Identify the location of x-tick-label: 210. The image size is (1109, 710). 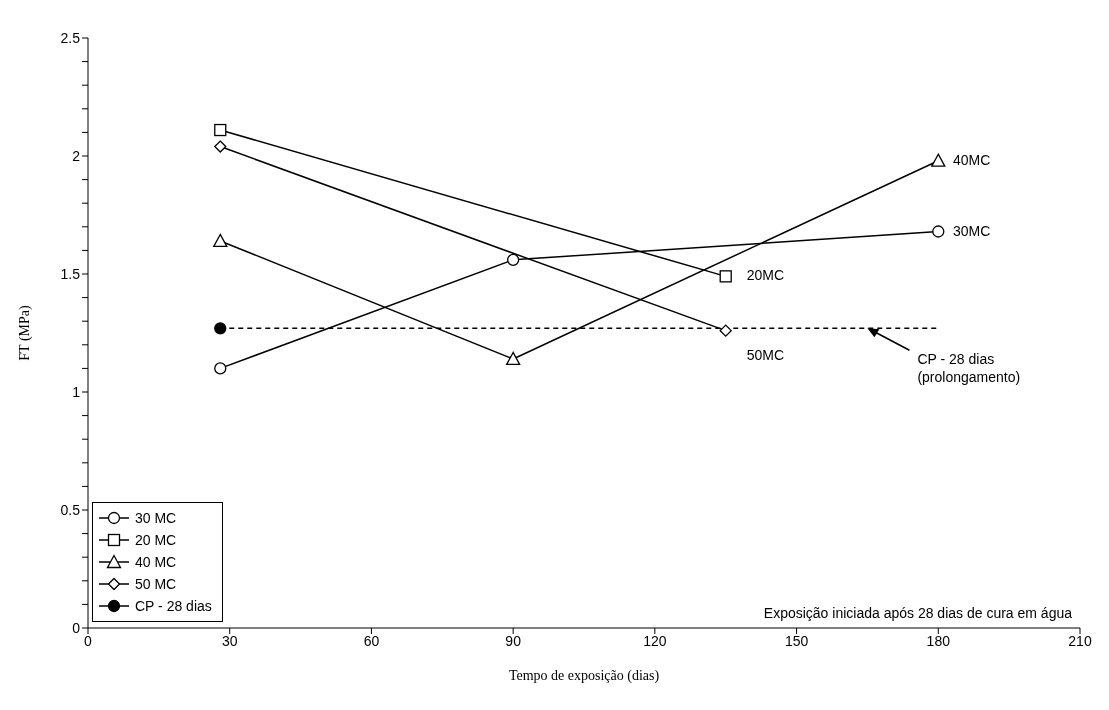
(1080, 640).